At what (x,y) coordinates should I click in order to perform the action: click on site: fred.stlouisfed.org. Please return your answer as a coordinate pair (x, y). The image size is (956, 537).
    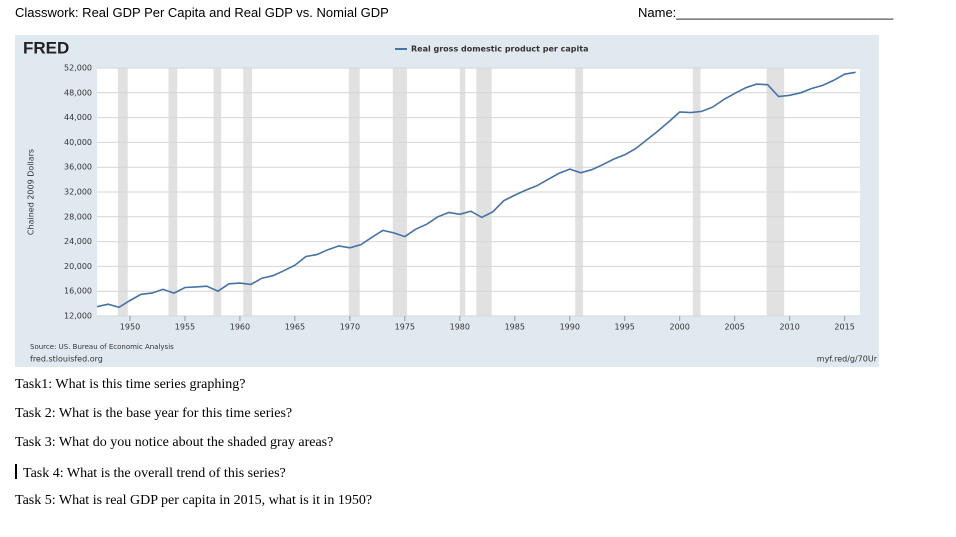
    Looking at the image, I should click on (66, 359).